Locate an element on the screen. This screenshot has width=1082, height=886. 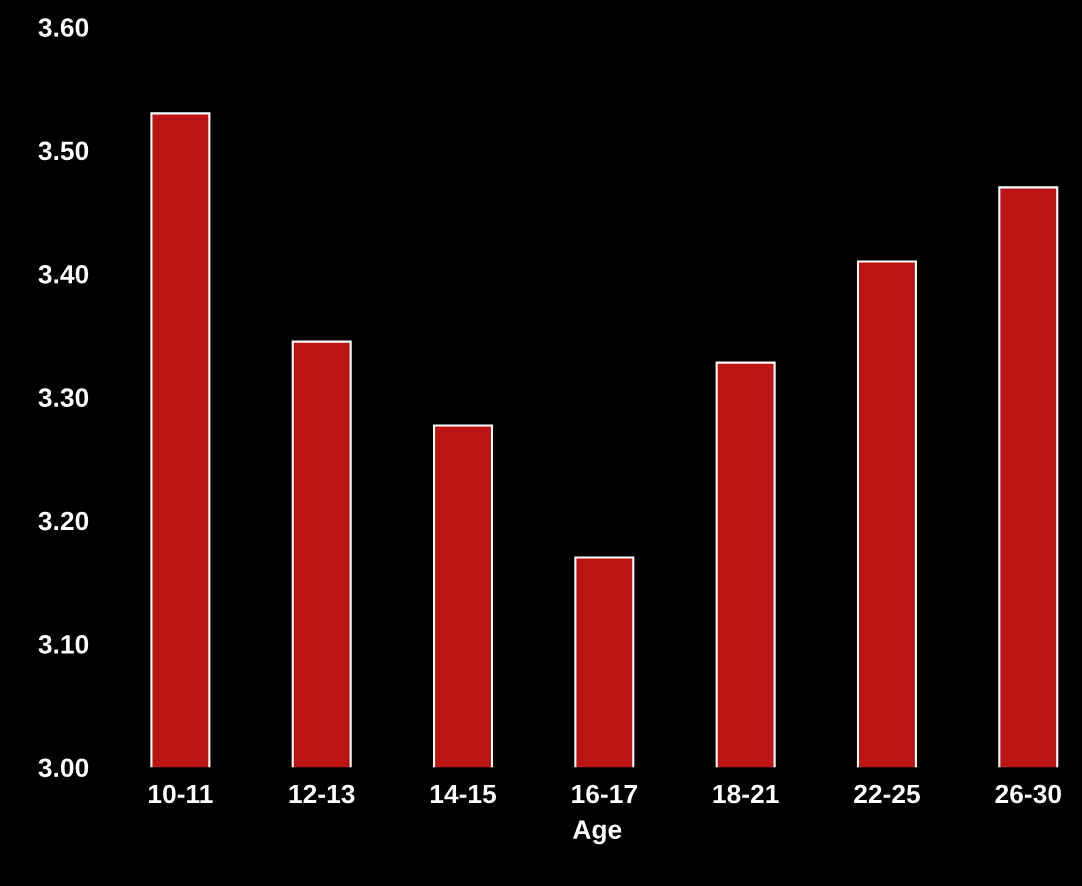
y-tick-label: 3.10 is located at coordinates (63, 644).